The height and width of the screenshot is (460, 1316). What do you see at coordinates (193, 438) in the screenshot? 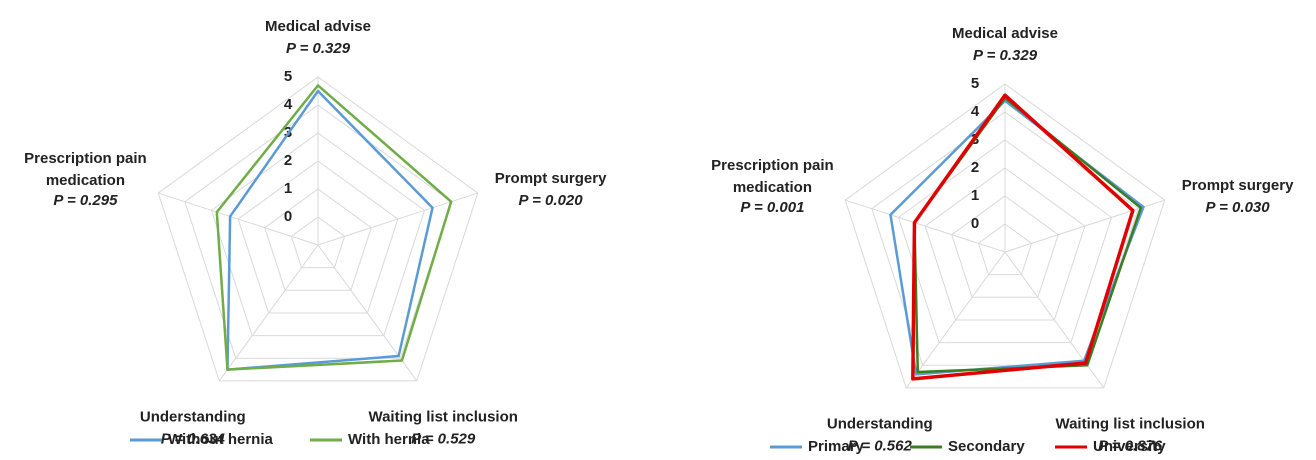
I see `p-value: P = 0.634` at bounding box center [193, 438].